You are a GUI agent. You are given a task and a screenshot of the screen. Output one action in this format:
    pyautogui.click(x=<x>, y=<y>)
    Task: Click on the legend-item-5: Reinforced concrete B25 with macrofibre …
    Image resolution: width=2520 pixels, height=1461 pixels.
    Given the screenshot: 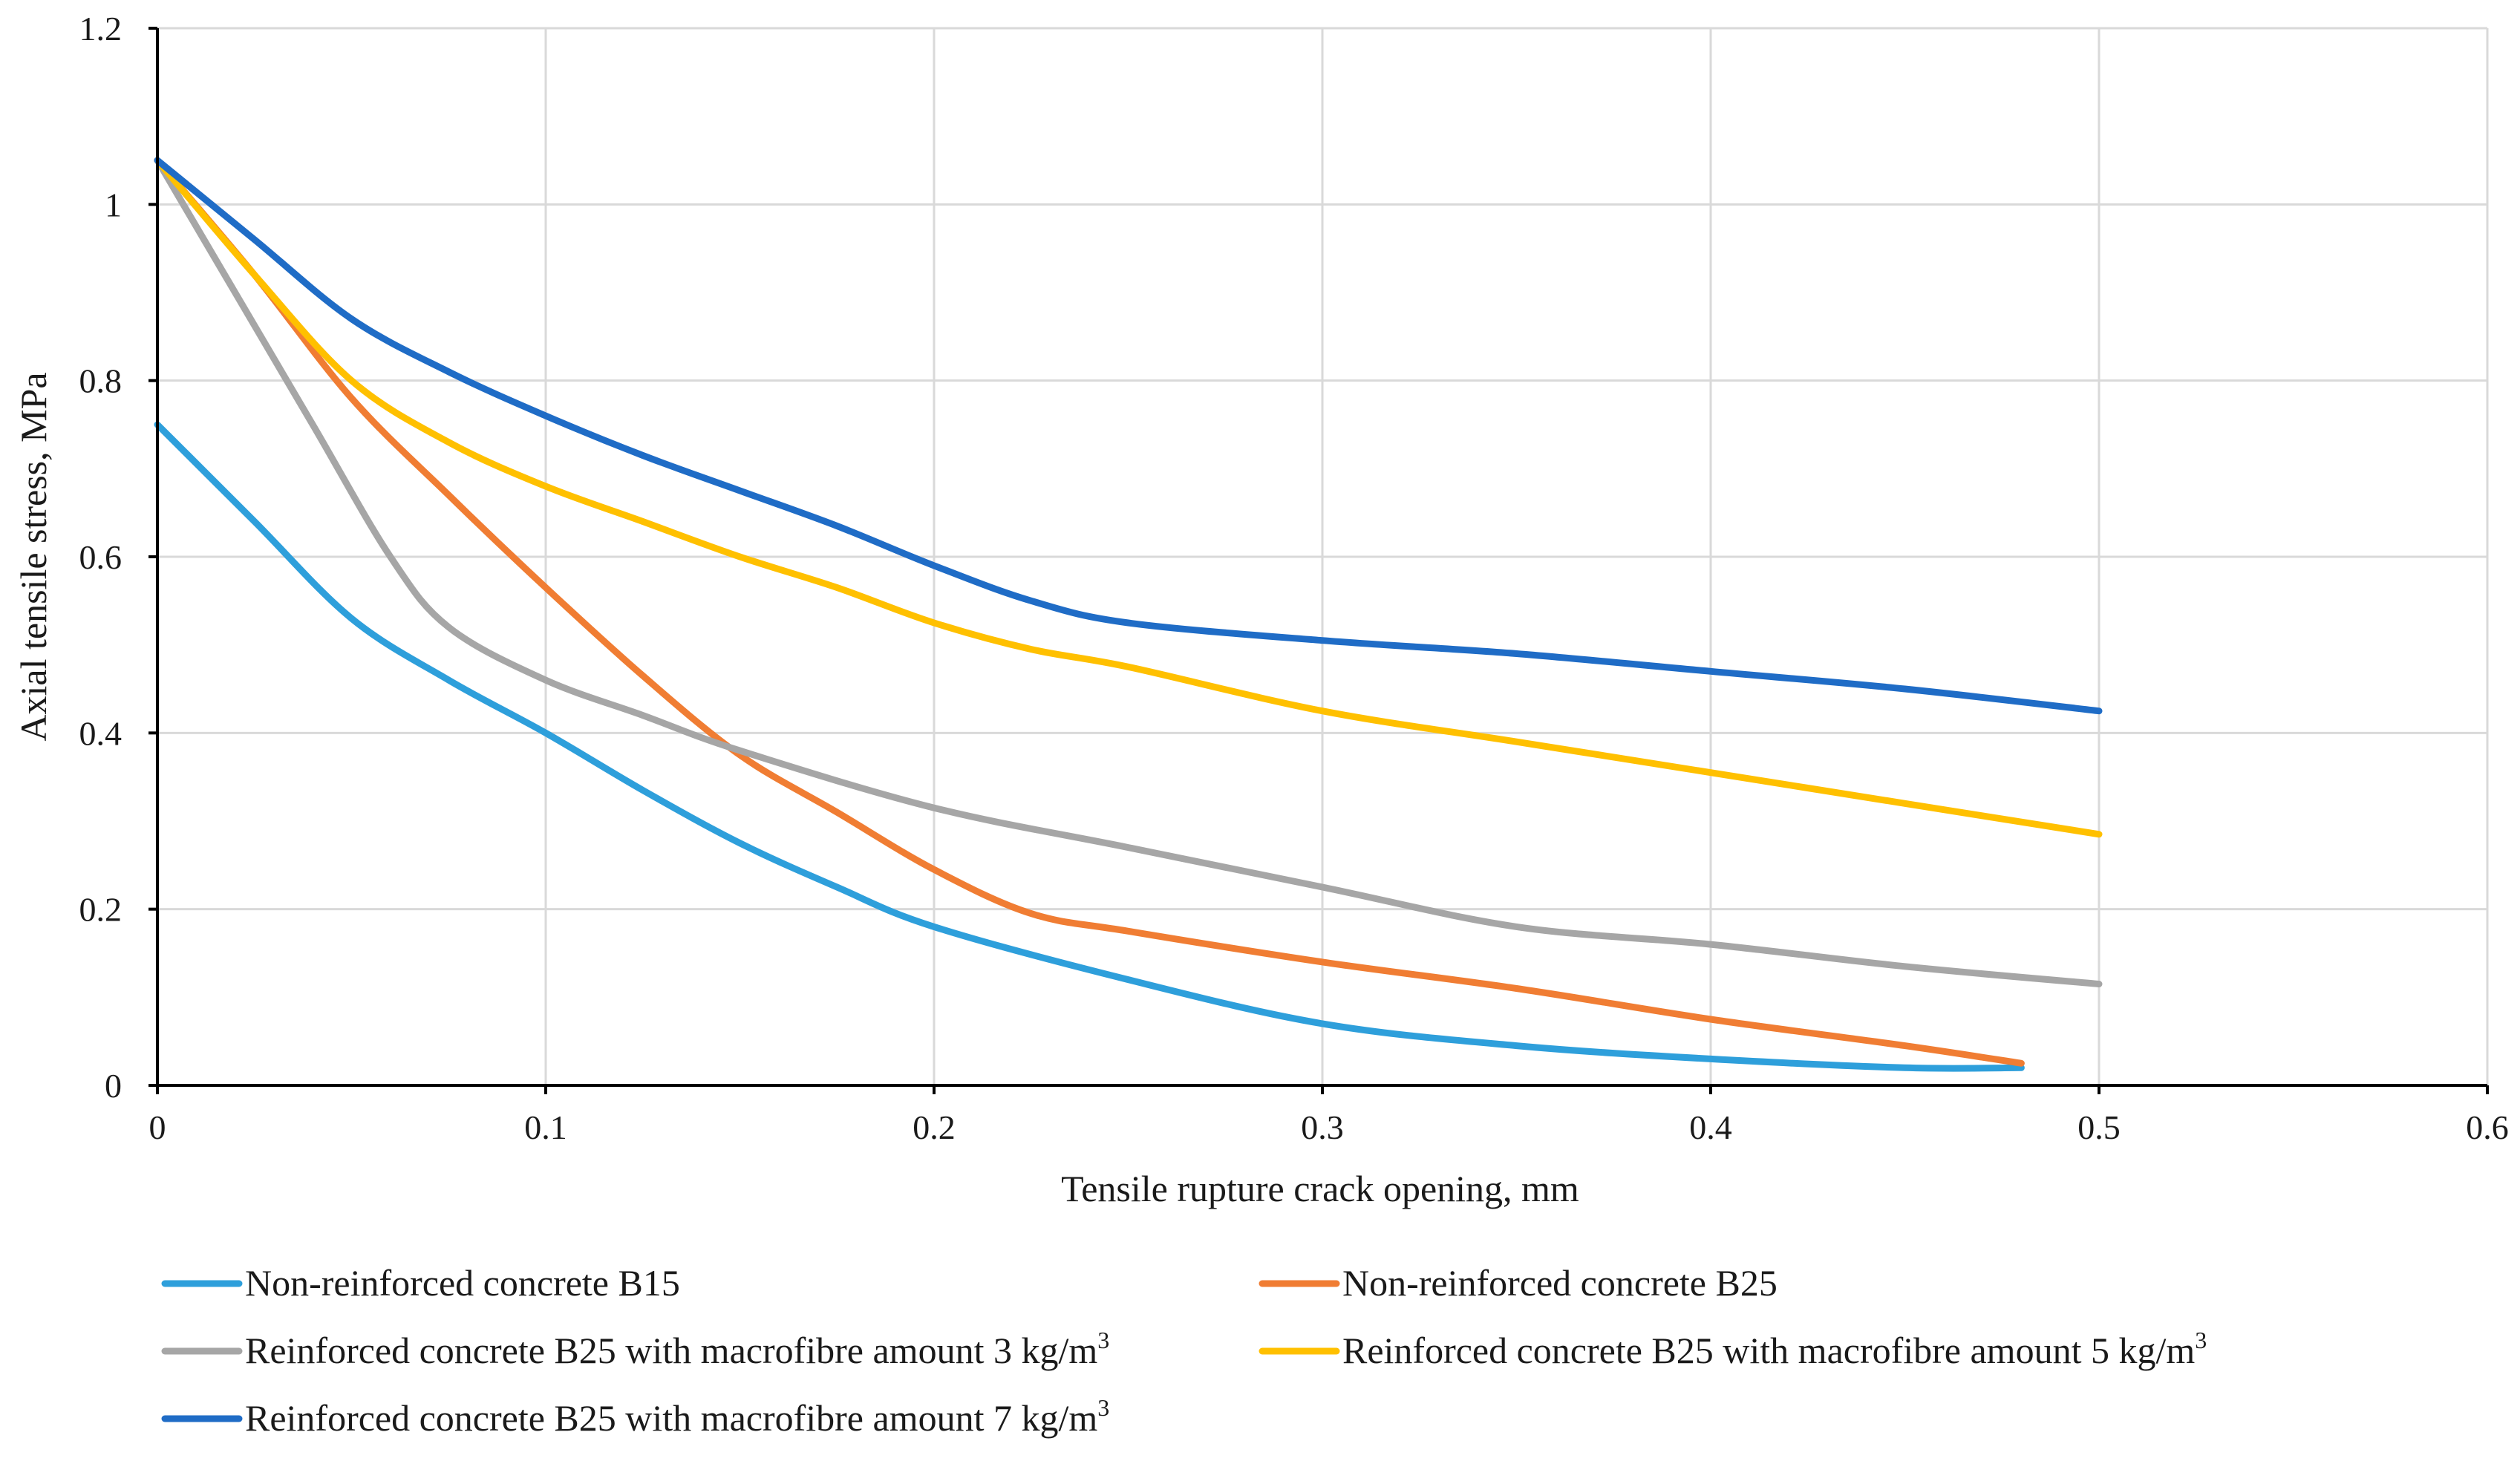 What is the action you would take?
    pyautogui.click(x=635, y=1417)
    